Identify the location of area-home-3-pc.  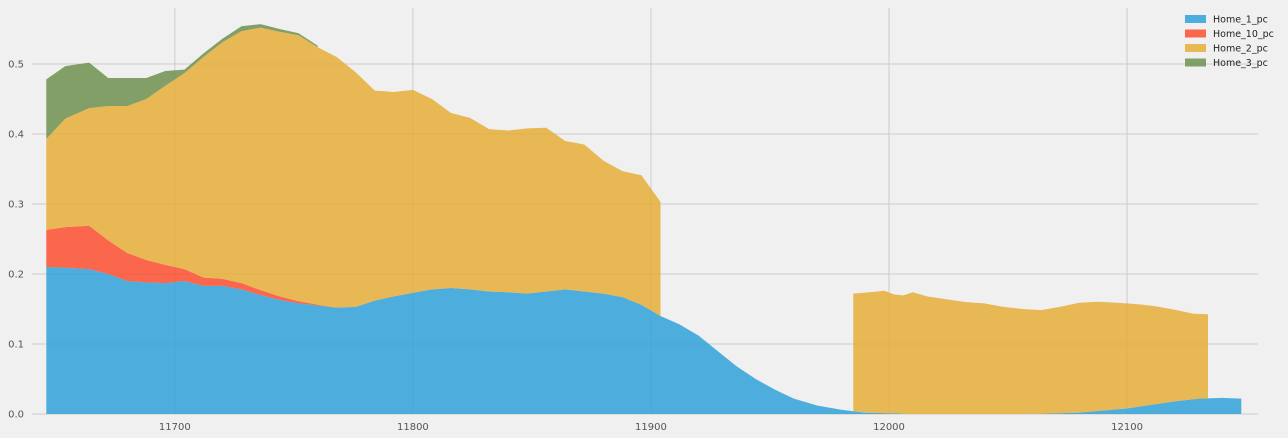
(182, 81).